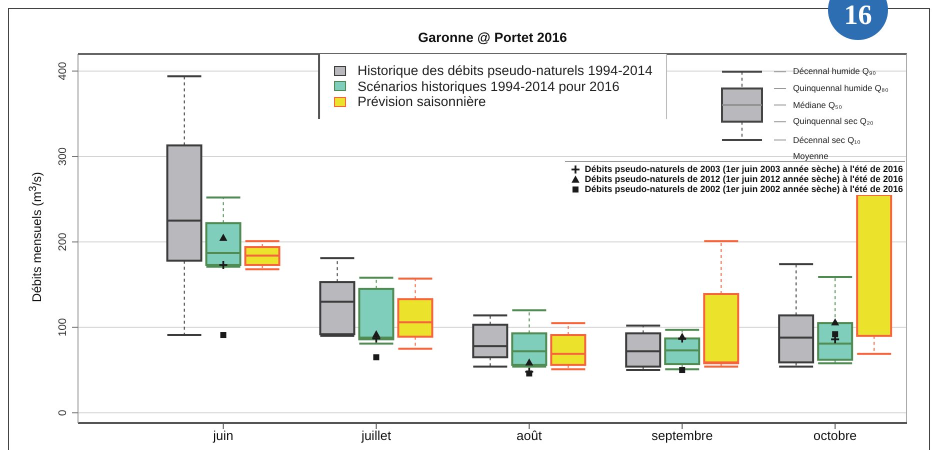  I want to click on legend-label: Historique des débits pseudo-naturels 1994-2014, so click(505, 70).